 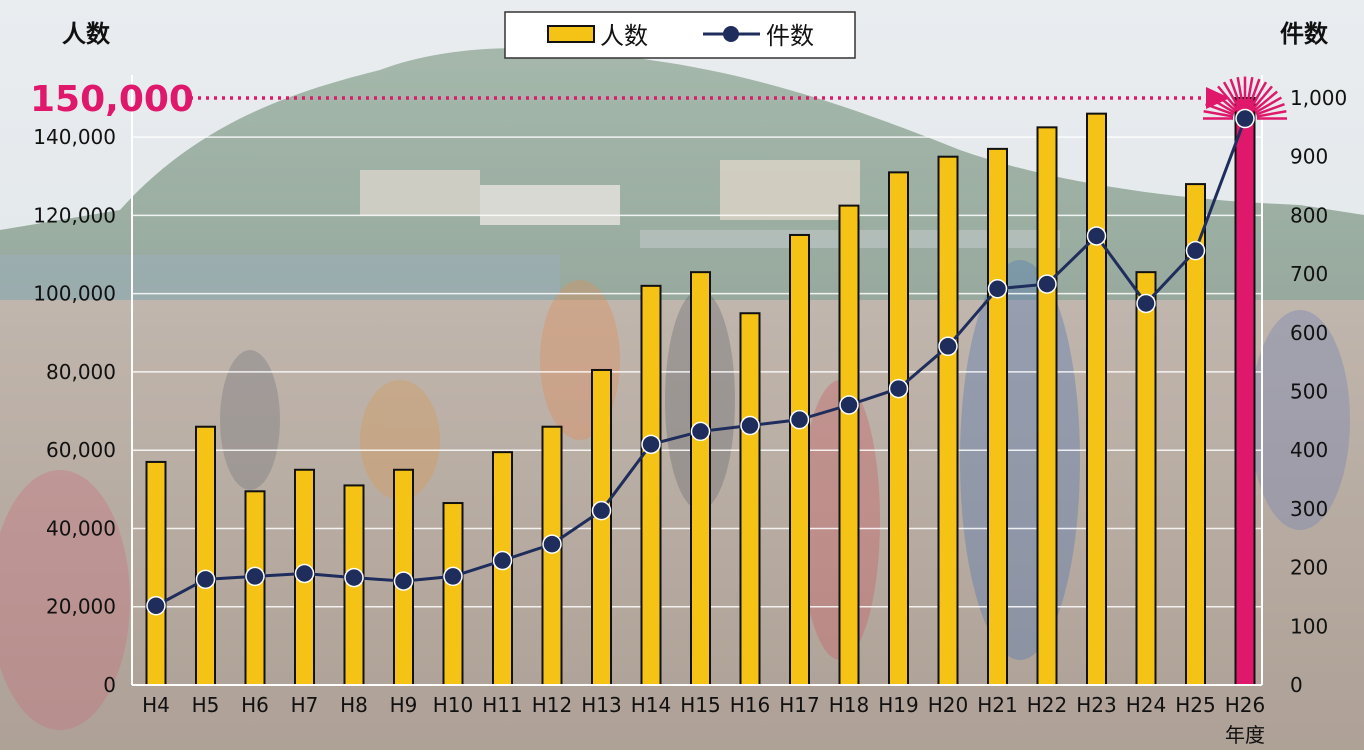 I want to click on legend-line-label: 件数, so click(x=790, y=36).